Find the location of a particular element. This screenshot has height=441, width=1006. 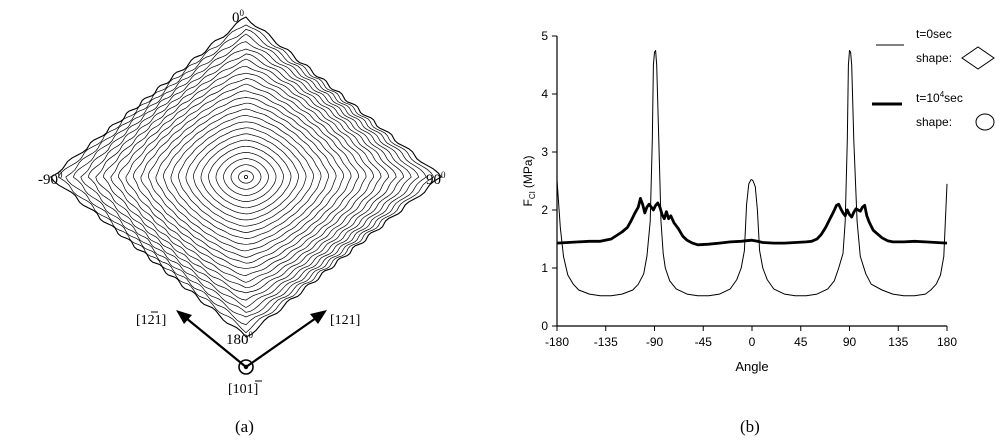

x-tick-label: 135 is located at coordinates (898, 342).